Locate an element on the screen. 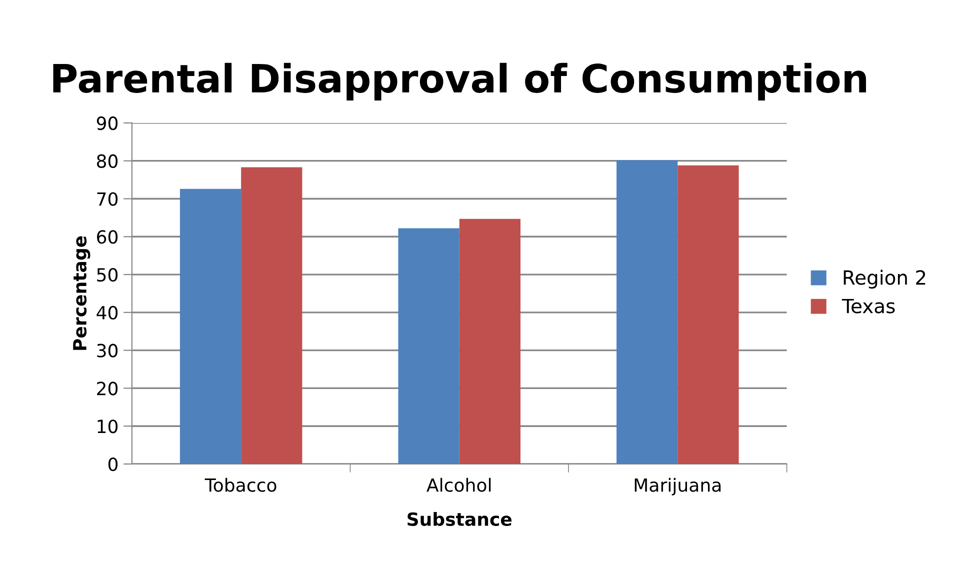 The image size is (956, 580). y-tick-label: 10 is located at coordinates (108, 427).